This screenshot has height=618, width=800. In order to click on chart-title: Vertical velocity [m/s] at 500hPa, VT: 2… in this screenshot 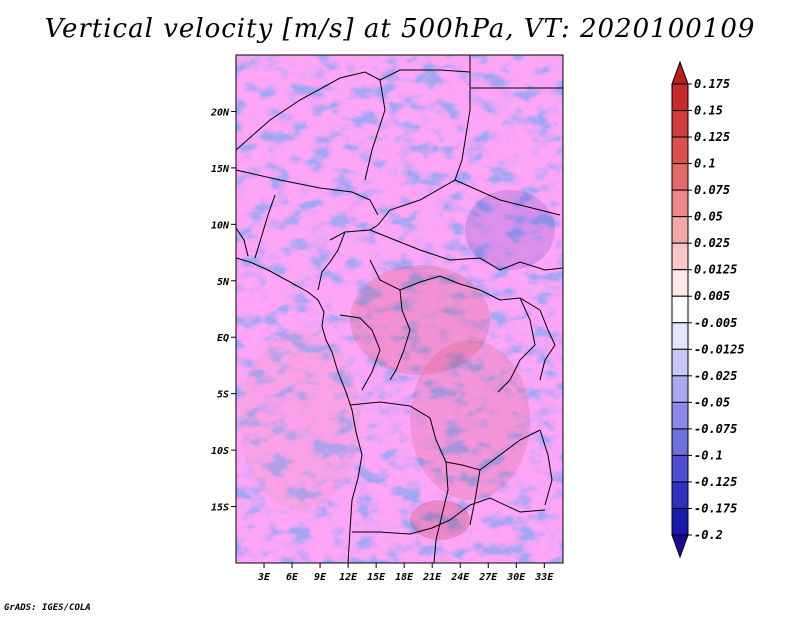, I will do `click(400, 29)`.